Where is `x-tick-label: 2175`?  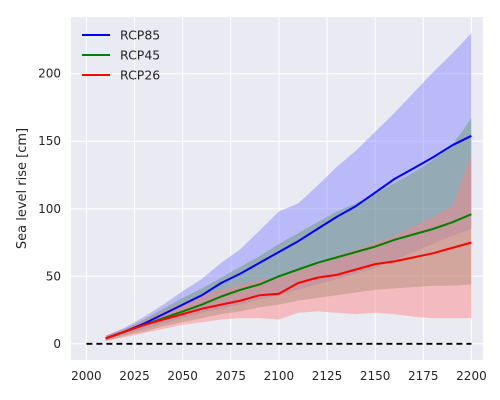
x-tick-label: 2175 is located at coordinates (423, 376).